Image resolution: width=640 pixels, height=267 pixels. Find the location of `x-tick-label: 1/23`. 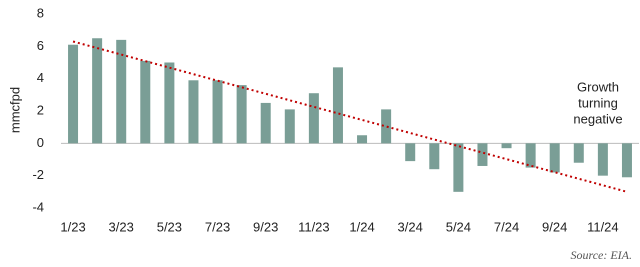

x-tick-label: 1/23 is located at coordinates (72, 226).